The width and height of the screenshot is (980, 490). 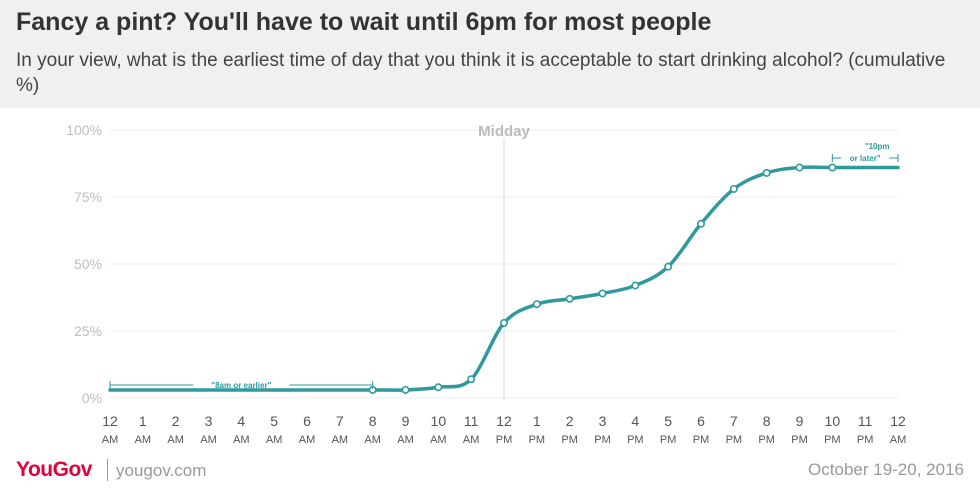 I want to click on y-tick-label: 0%, so click(x=92, y=398).